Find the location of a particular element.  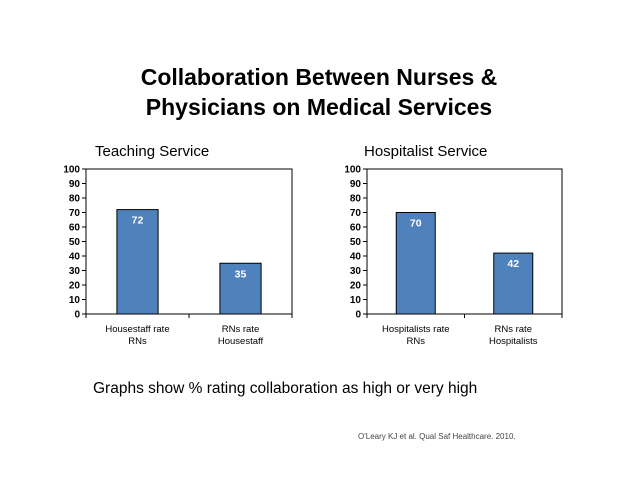

x-category-label: Hospitalists is located at coordinates (513, 341).